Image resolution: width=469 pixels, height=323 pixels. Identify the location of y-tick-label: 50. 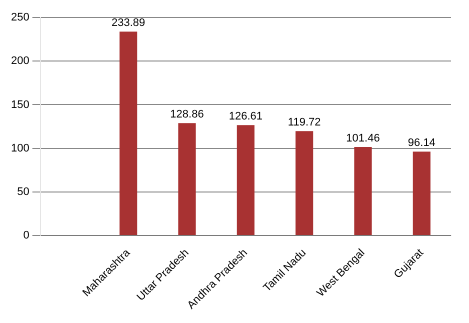
(23, 192).